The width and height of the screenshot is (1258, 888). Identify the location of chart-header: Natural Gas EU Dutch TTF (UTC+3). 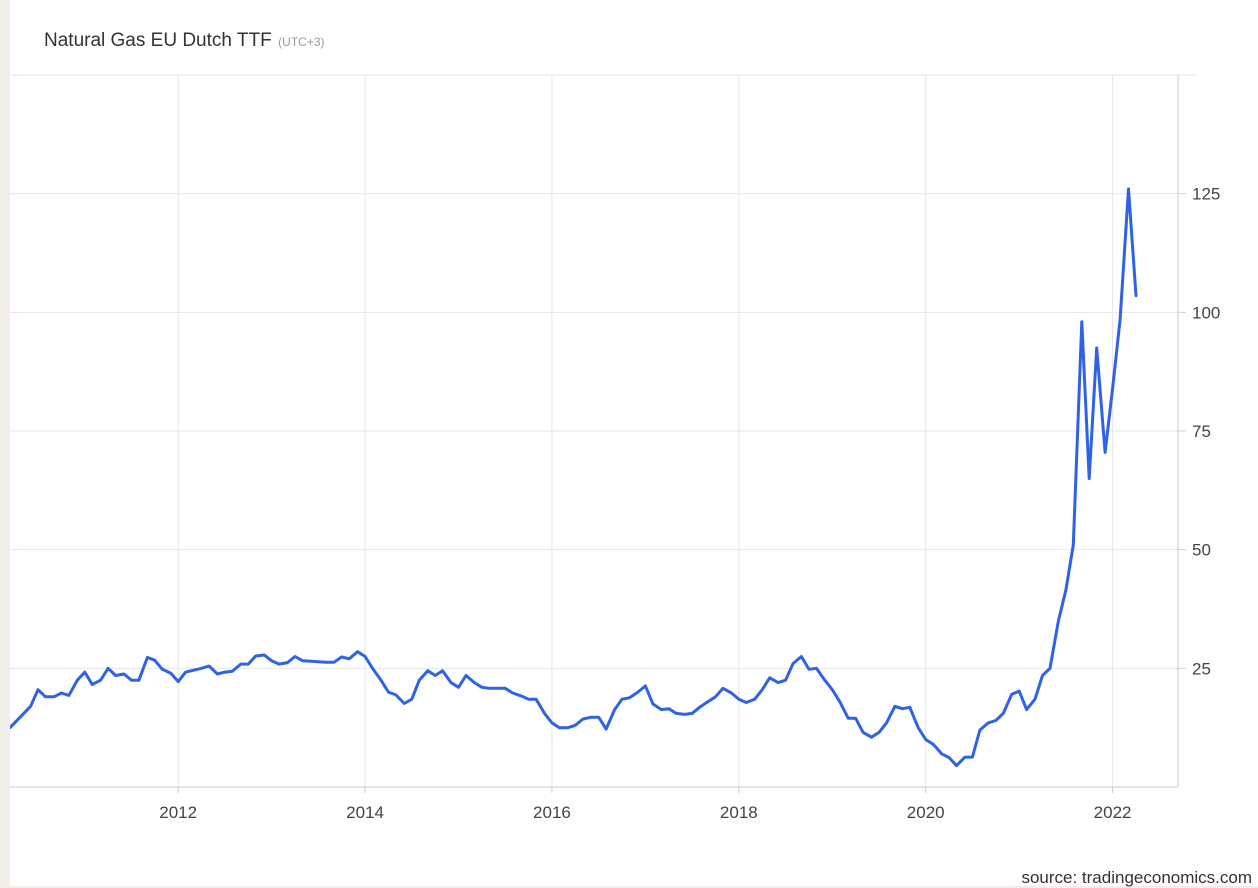
(184, 41).